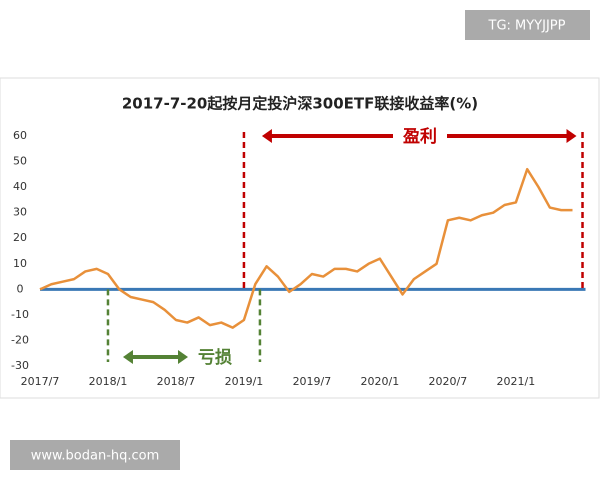 This screenshot has height=480, width=600. Describe the element at coordinates (40, 381) in the screenshot. I see `x-tick-label: 2017/7` at that location.